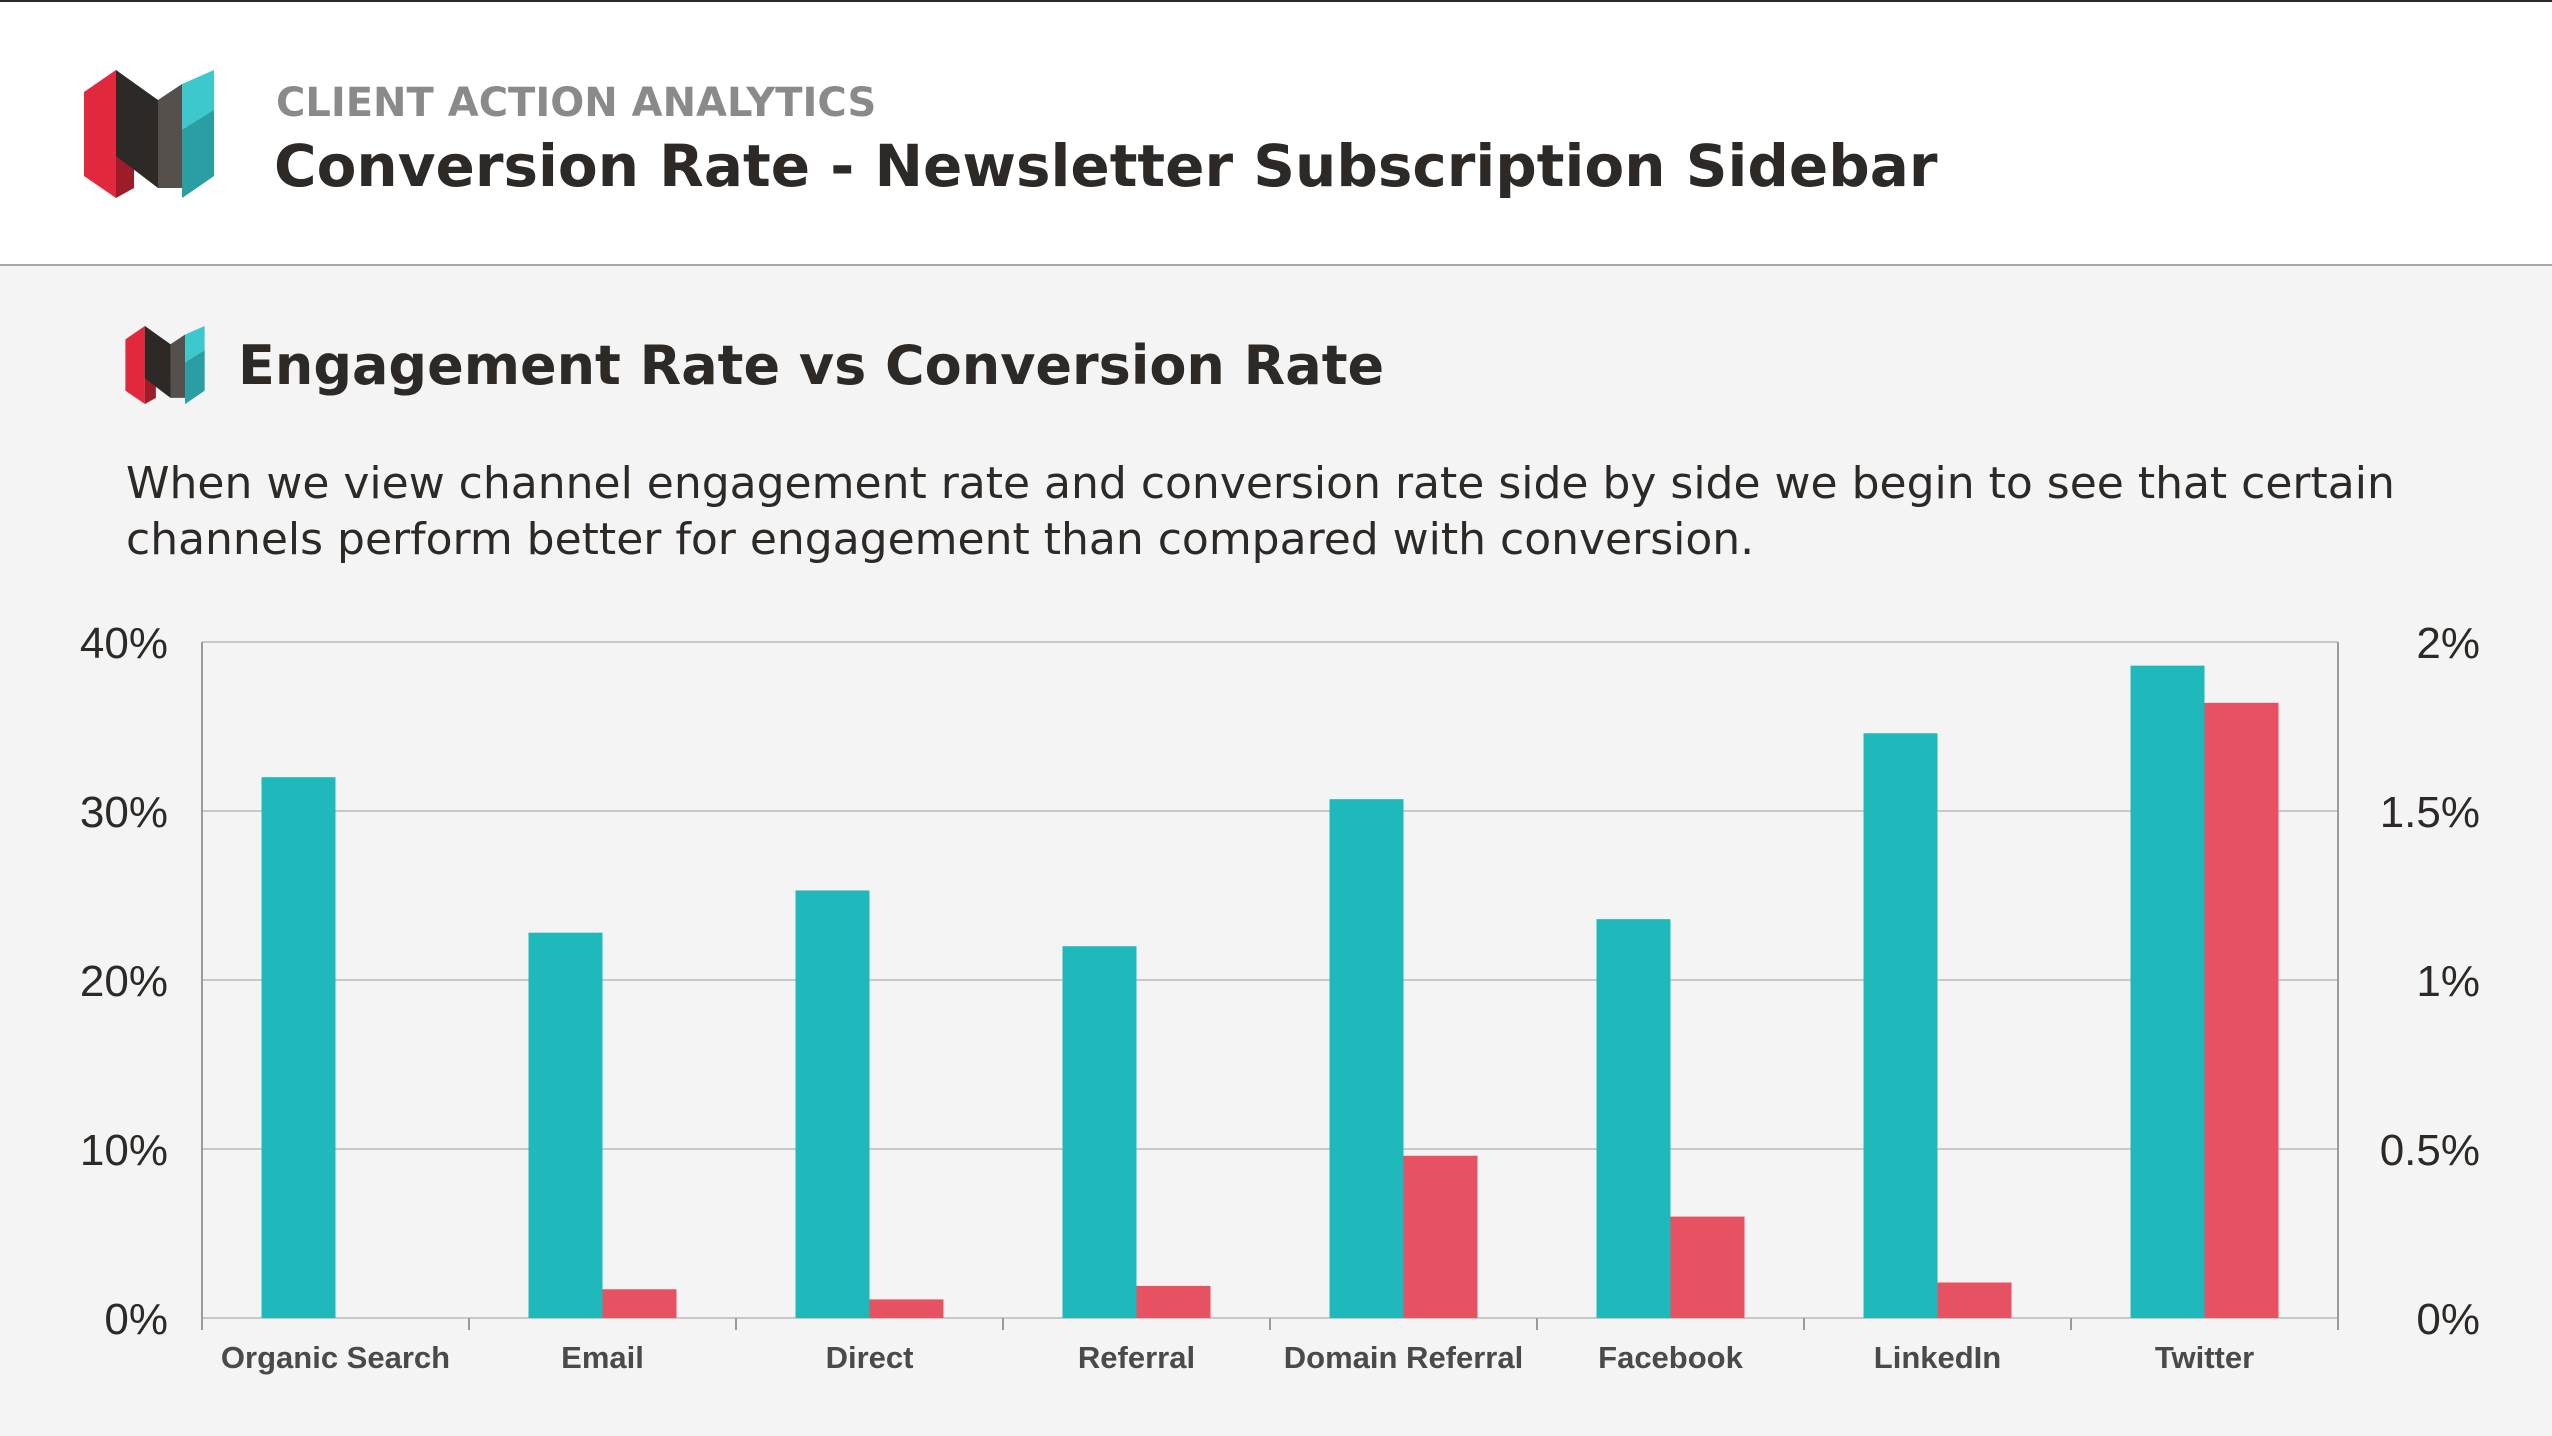 This screenshot has height=1436, width=2552. I want to click on category-label: Domain Referral, so click(1403, 1357).